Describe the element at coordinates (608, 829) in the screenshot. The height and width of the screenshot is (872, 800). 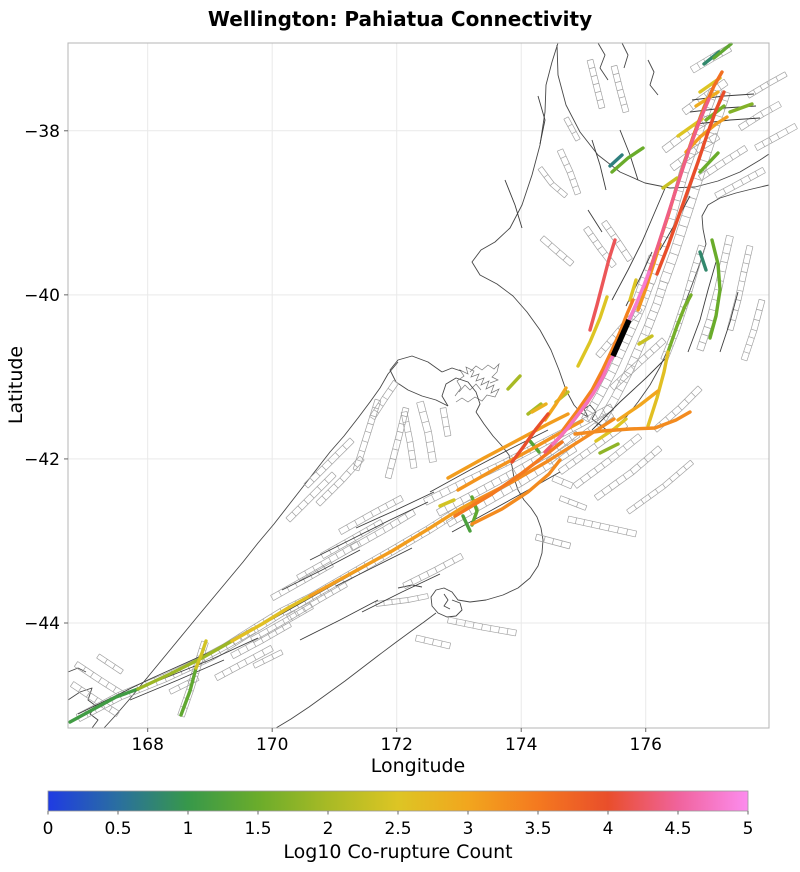
I see `colorbar-tick-label: 4` at that location.